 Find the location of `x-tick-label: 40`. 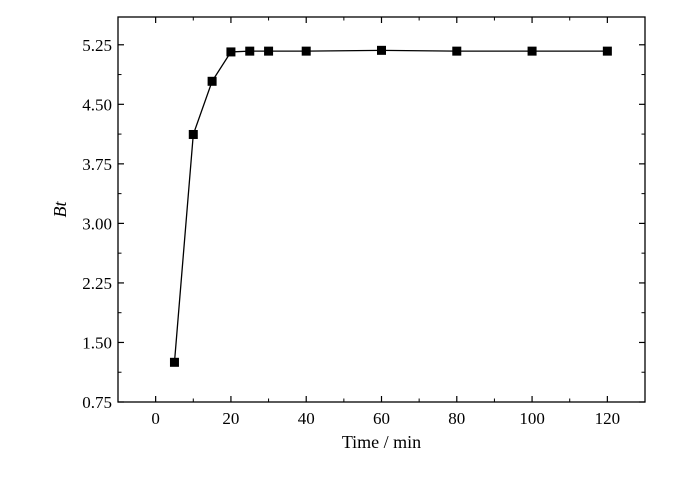

x-tick-label: 40 is located at coordinates (306, 418).